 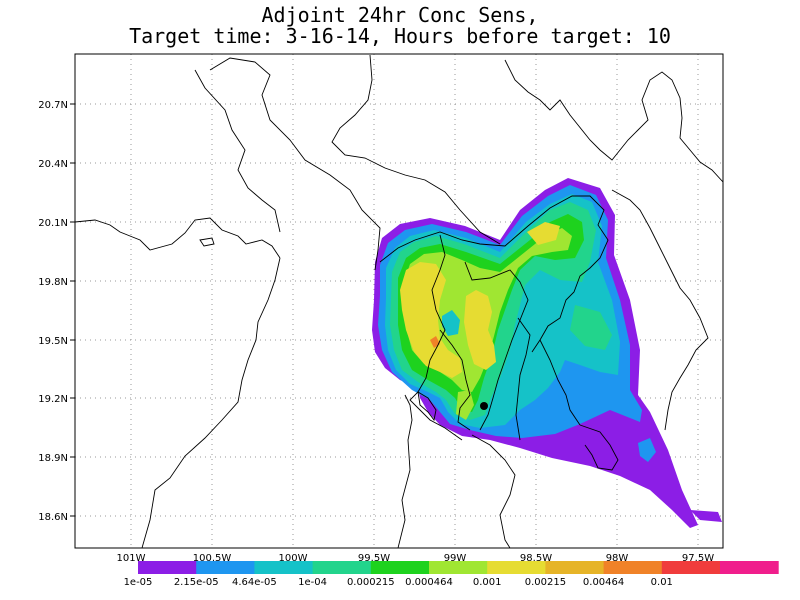 I want to click on boundary-east-coast, so click(x=660, y=310).